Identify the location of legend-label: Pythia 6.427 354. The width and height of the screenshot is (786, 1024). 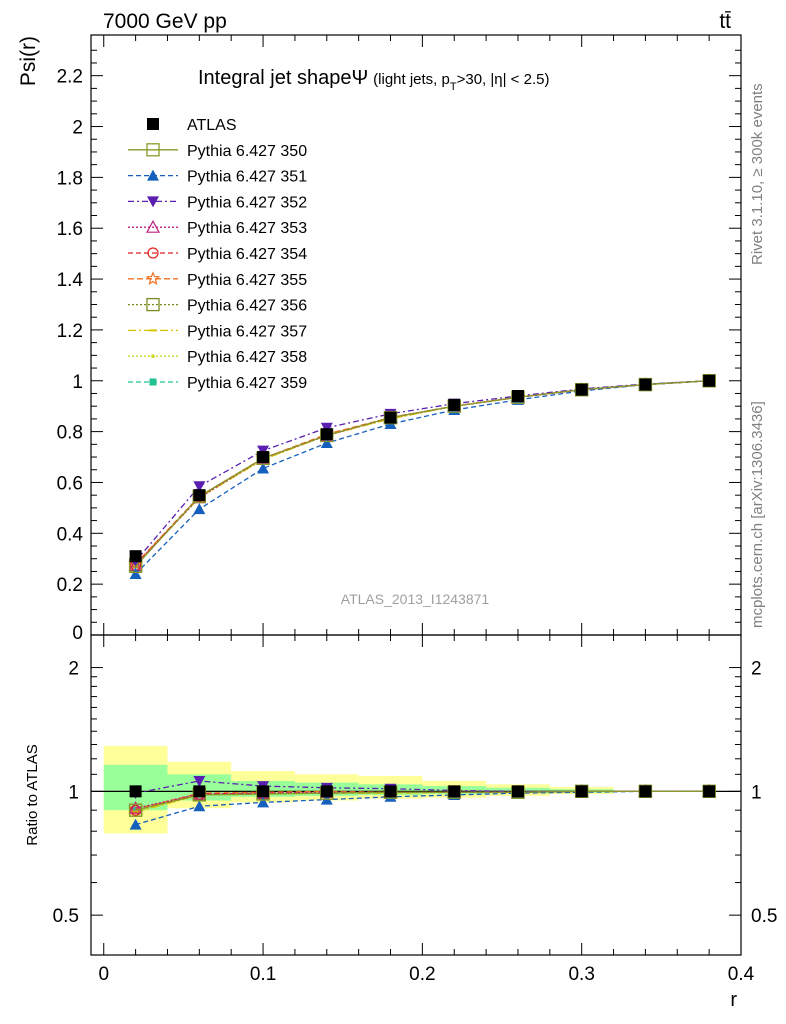
(247, 254).